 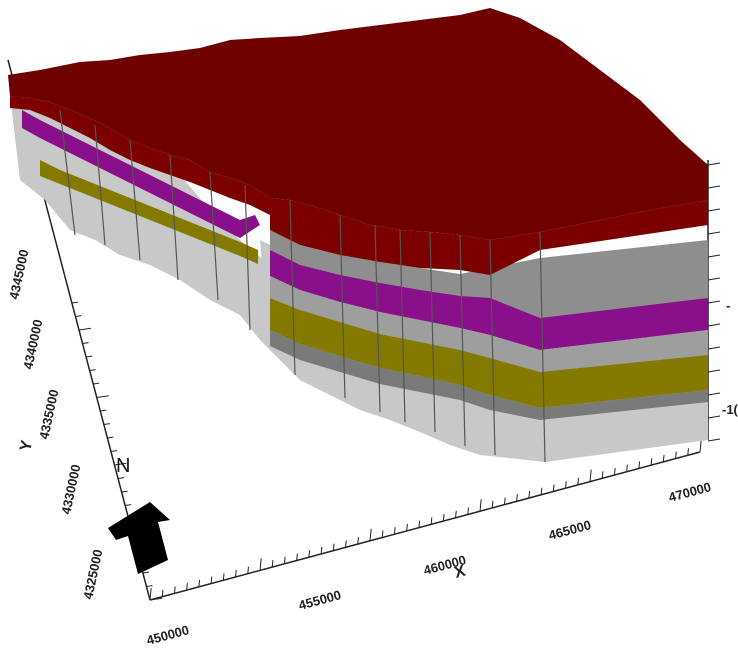 I want to click on x-tick-label: 455000, so click(x=320, y=600).